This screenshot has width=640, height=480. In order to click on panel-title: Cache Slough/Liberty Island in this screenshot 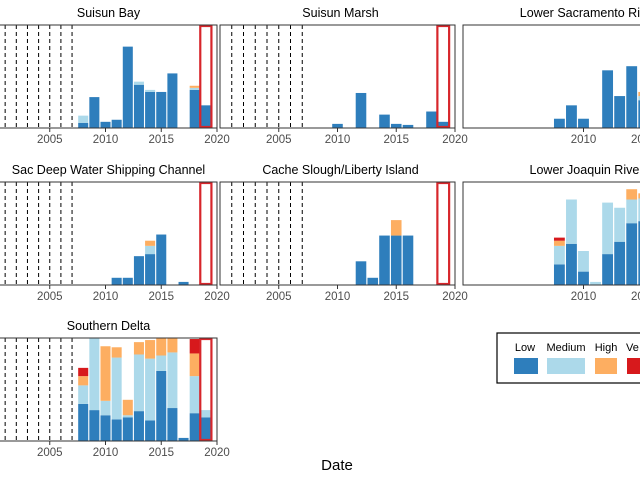, I will do `click(340, 170)`.